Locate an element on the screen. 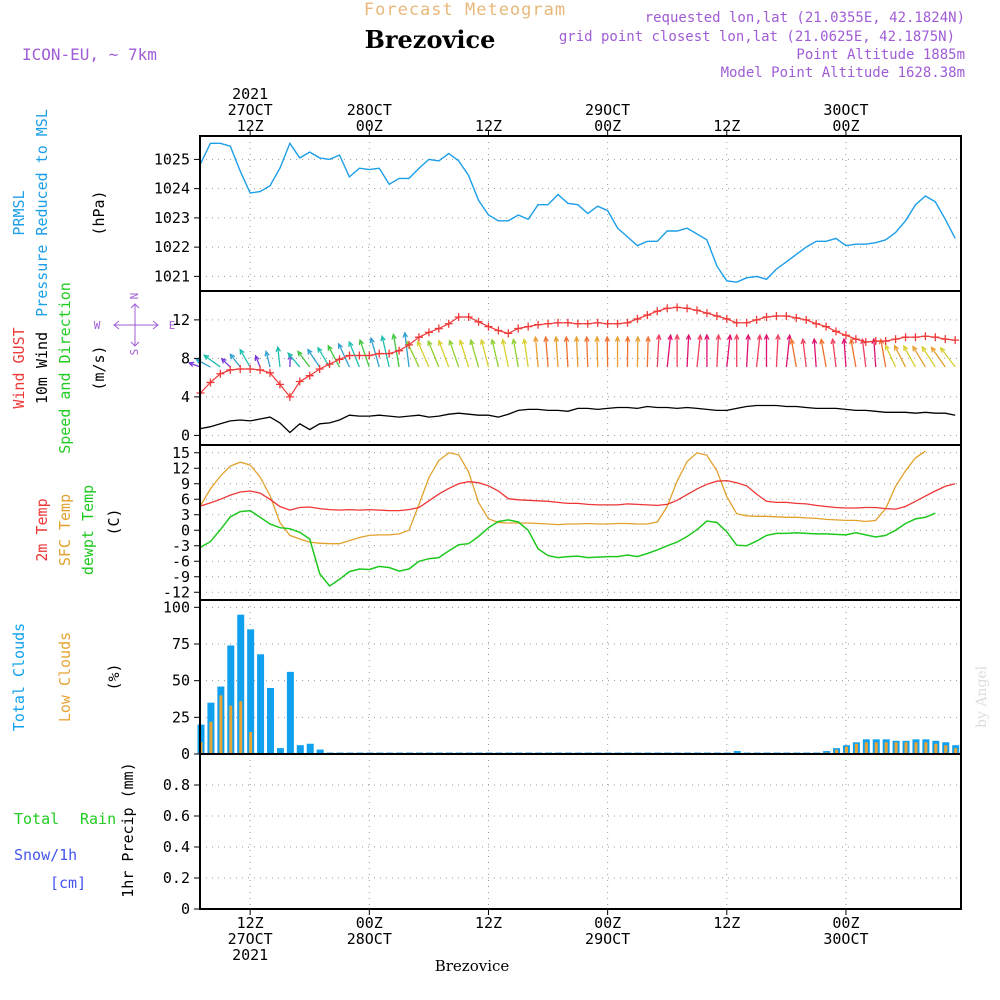  temperature-labels: 2m Temp SFC Temp dewpt Temp (C) is located at coordinates (78, 530).